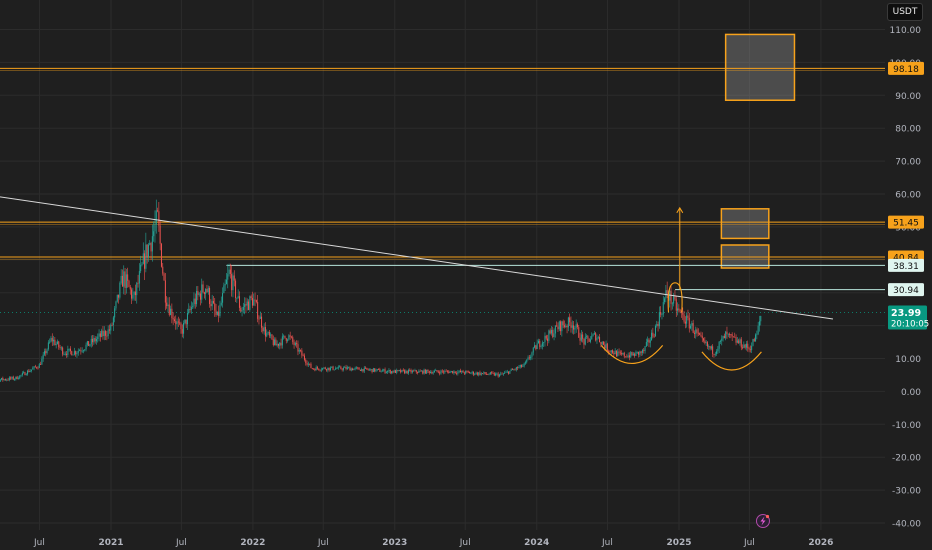 The width and height of the screenshot is (932, 550). What do you see at coordinates (607, 543) in the screenshot?
I see `x-tick-label: Jul` at bounding box center [607, 543].